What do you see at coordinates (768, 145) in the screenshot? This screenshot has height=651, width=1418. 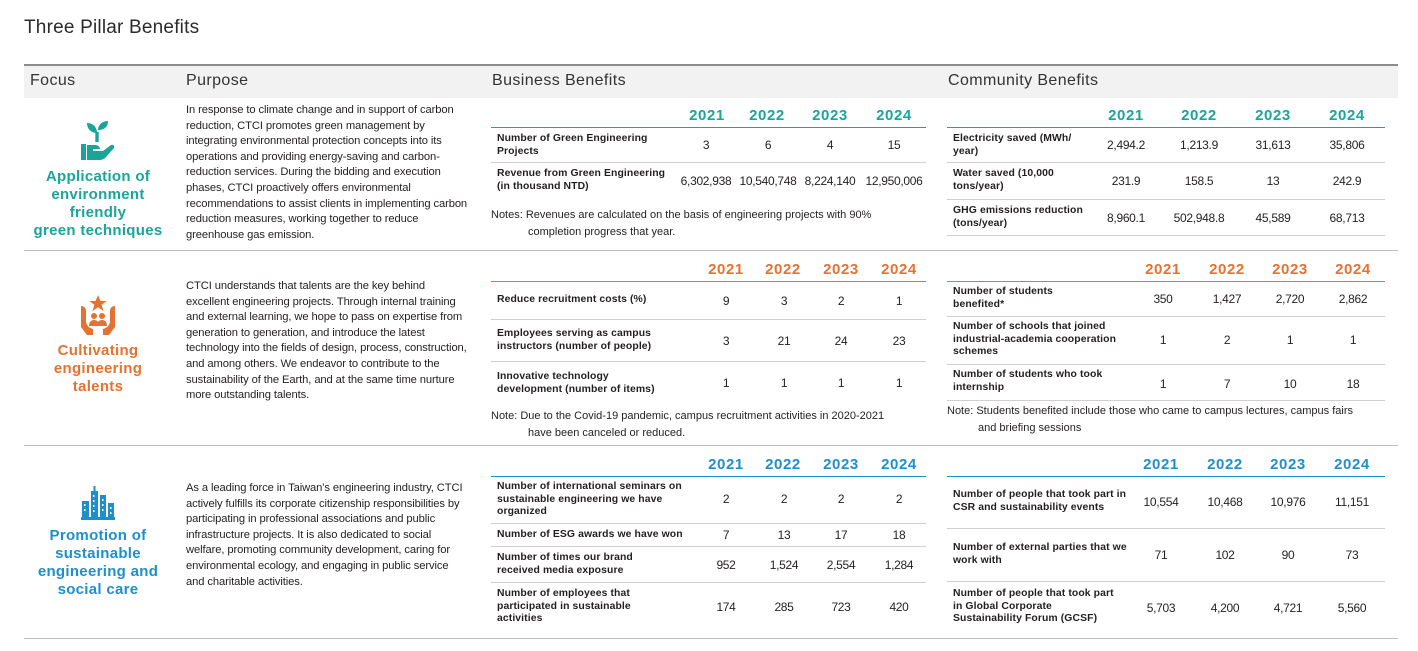 I see `cell-value: 6` at bounding box center [768, 145].